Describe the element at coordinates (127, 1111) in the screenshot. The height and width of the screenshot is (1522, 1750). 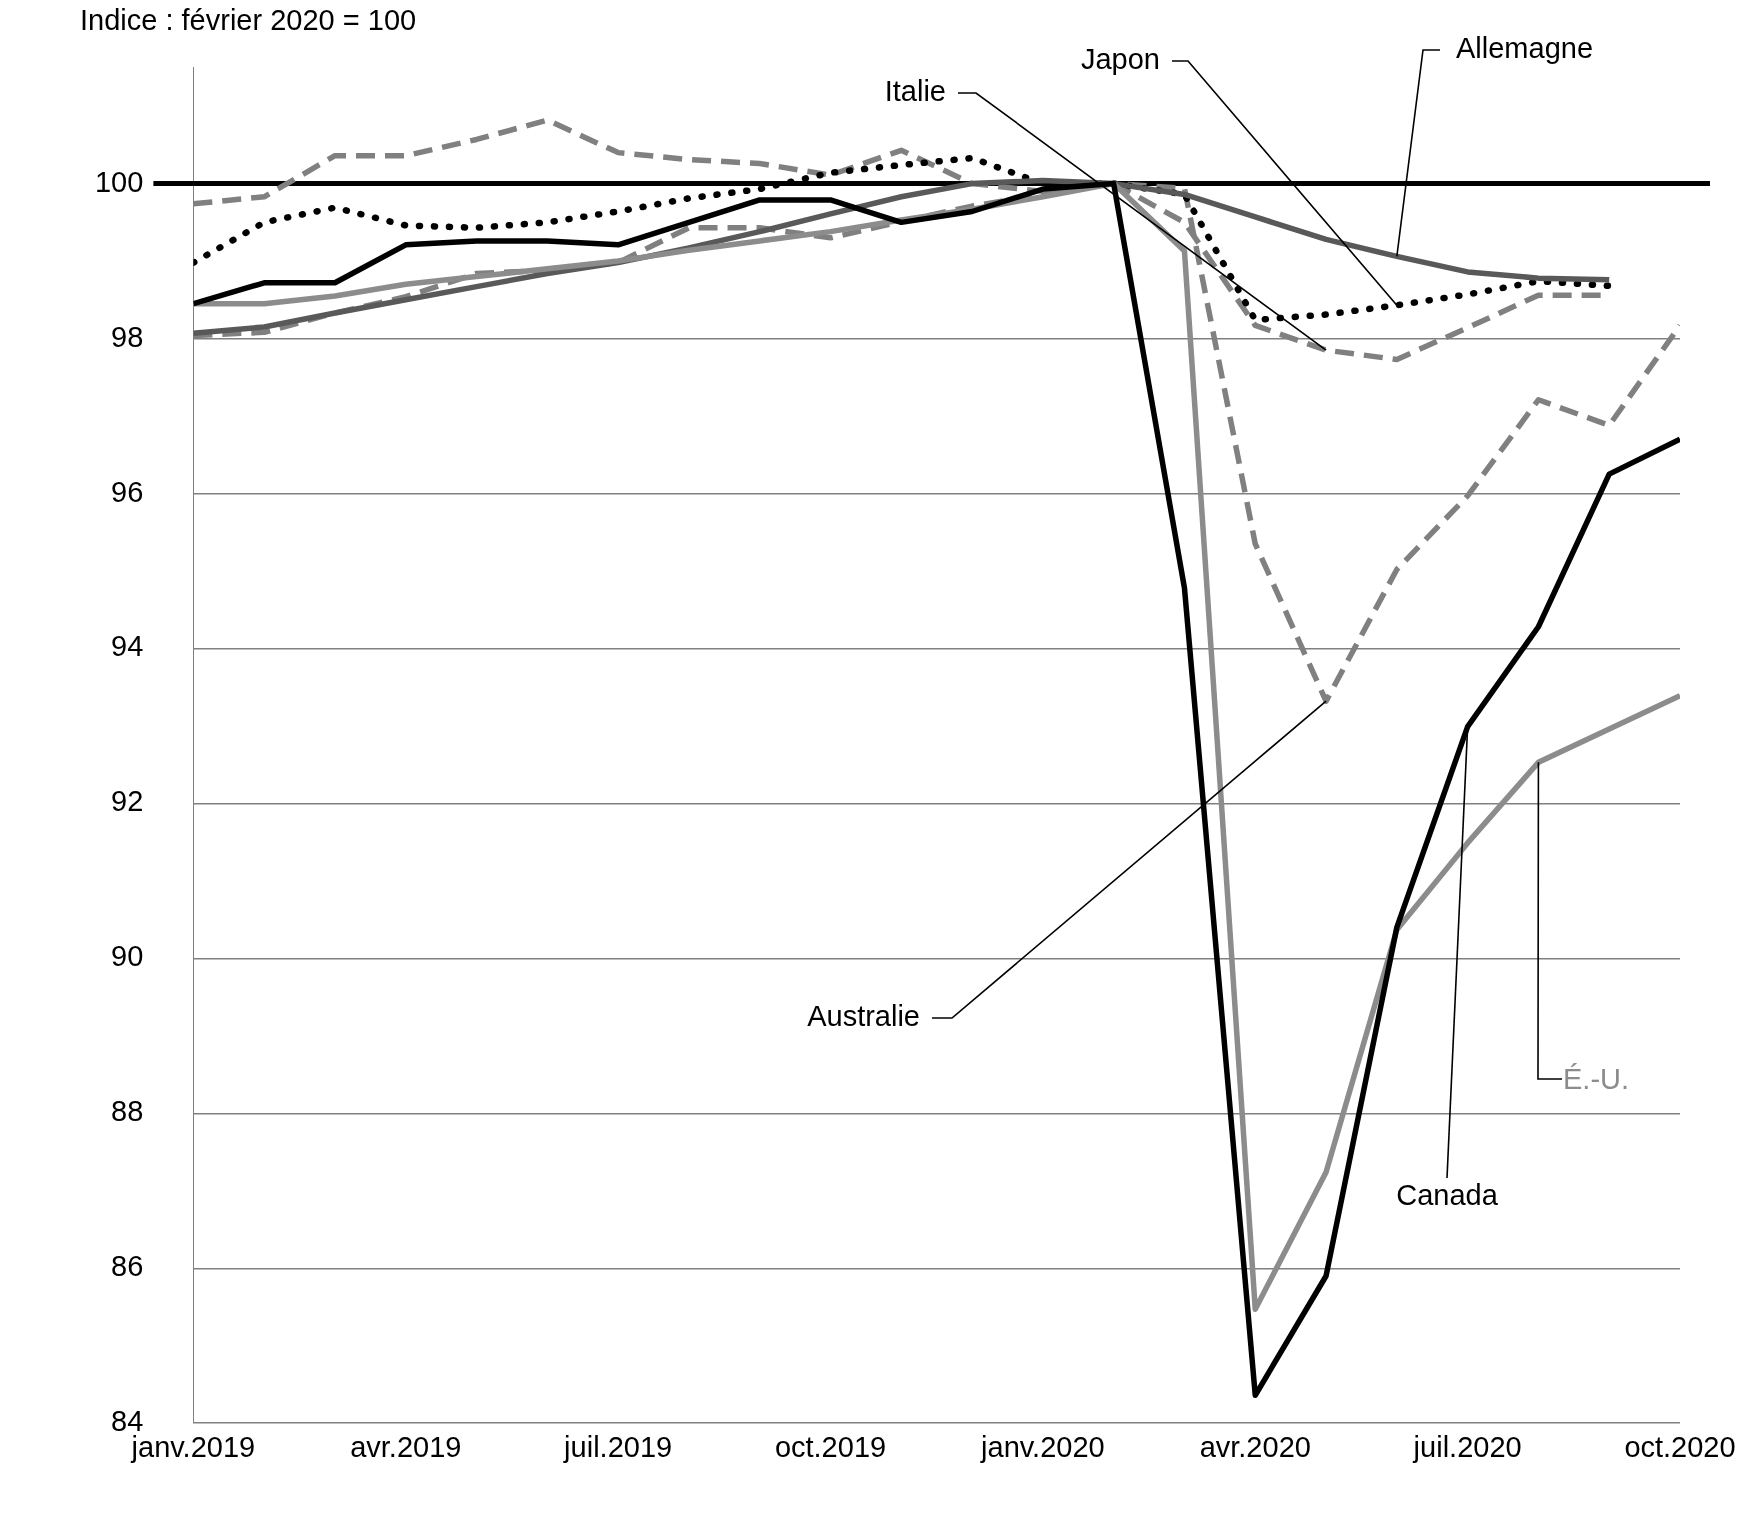
I see `y-tick-label: 88` at that location.